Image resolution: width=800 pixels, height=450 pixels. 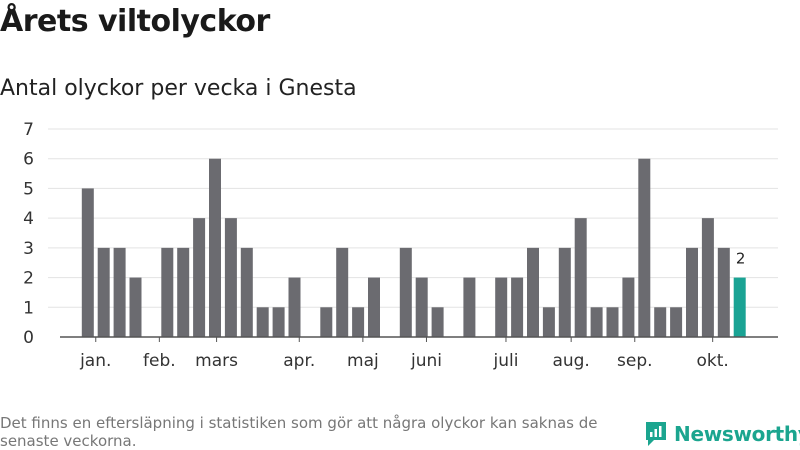 I want to click on y-tick-label: 0, so click(x=28, y=338).